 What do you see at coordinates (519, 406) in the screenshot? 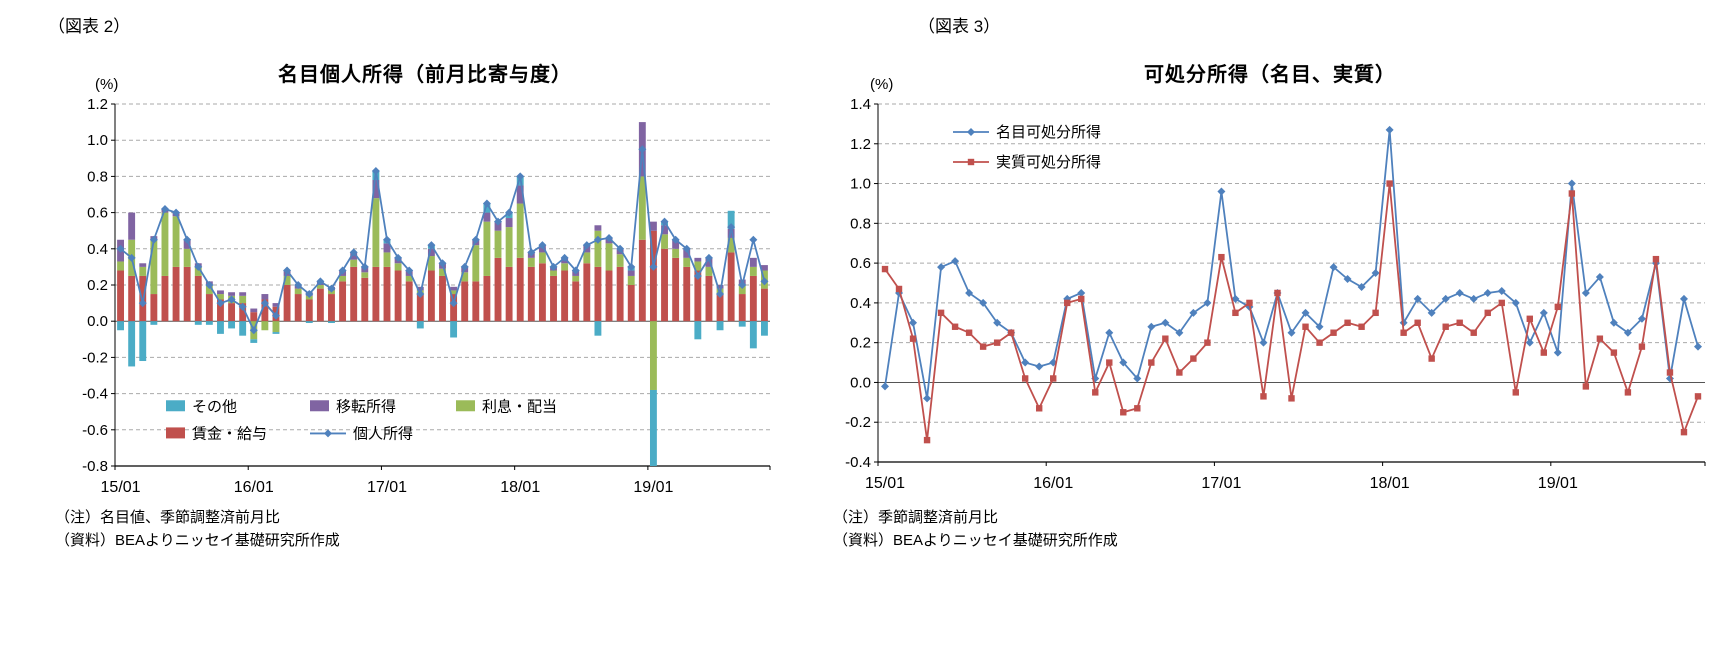
I see `svg-text: 利息・配当` at bounding box center [519, 406].